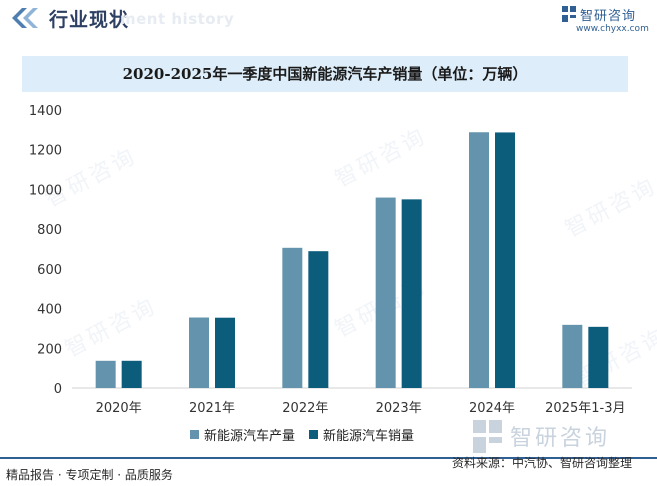  Describe the element at coordinates (89, 475) in the screenshot. I see `footer-tagline: 精品报告 · 专项定制 · 品质服务` at that location.